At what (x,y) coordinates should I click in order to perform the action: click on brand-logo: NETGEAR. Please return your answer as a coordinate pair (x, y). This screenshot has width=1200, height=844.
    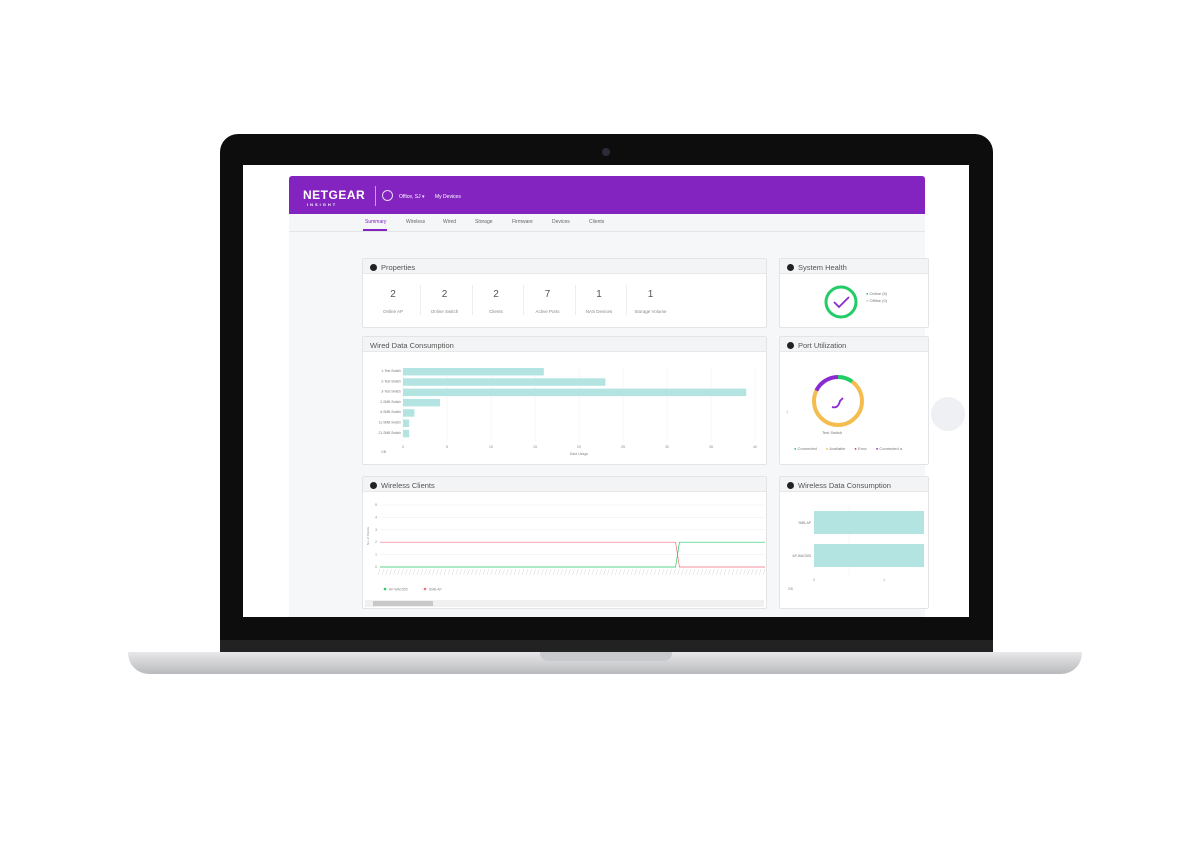
    Looking at the image, I should click on (334, 195).